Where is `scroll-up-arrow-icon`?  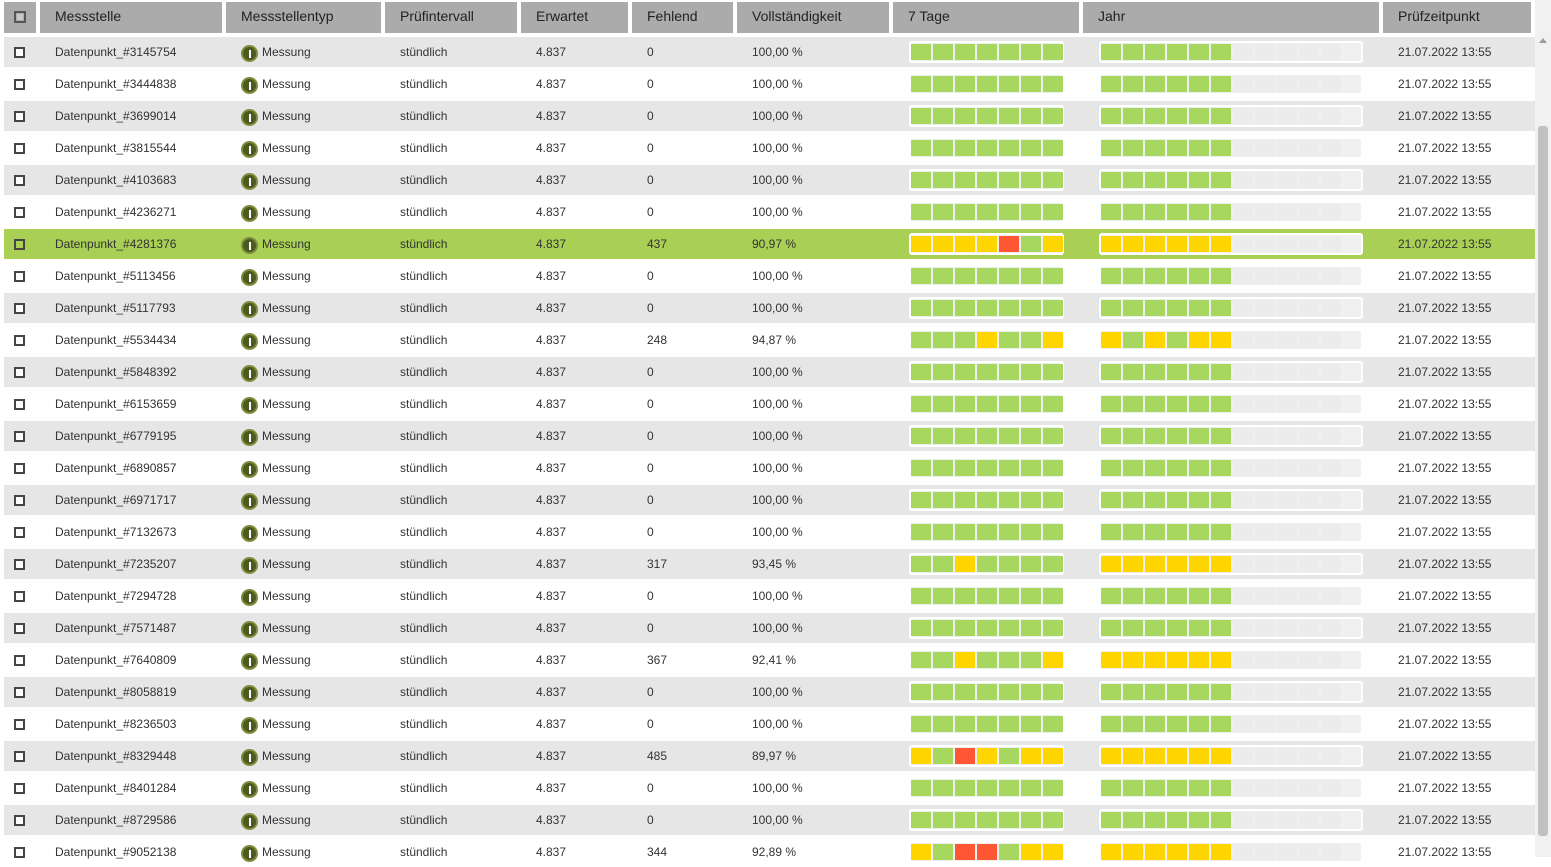 scroll-up-arrow-icon is located at coordinates (1543, 40).